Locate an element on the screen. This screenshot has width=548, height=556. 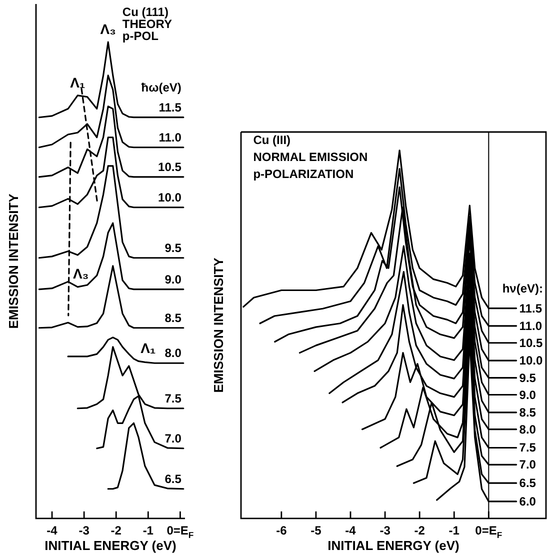
text: Cu (111) is located at coordinates (145, 12).